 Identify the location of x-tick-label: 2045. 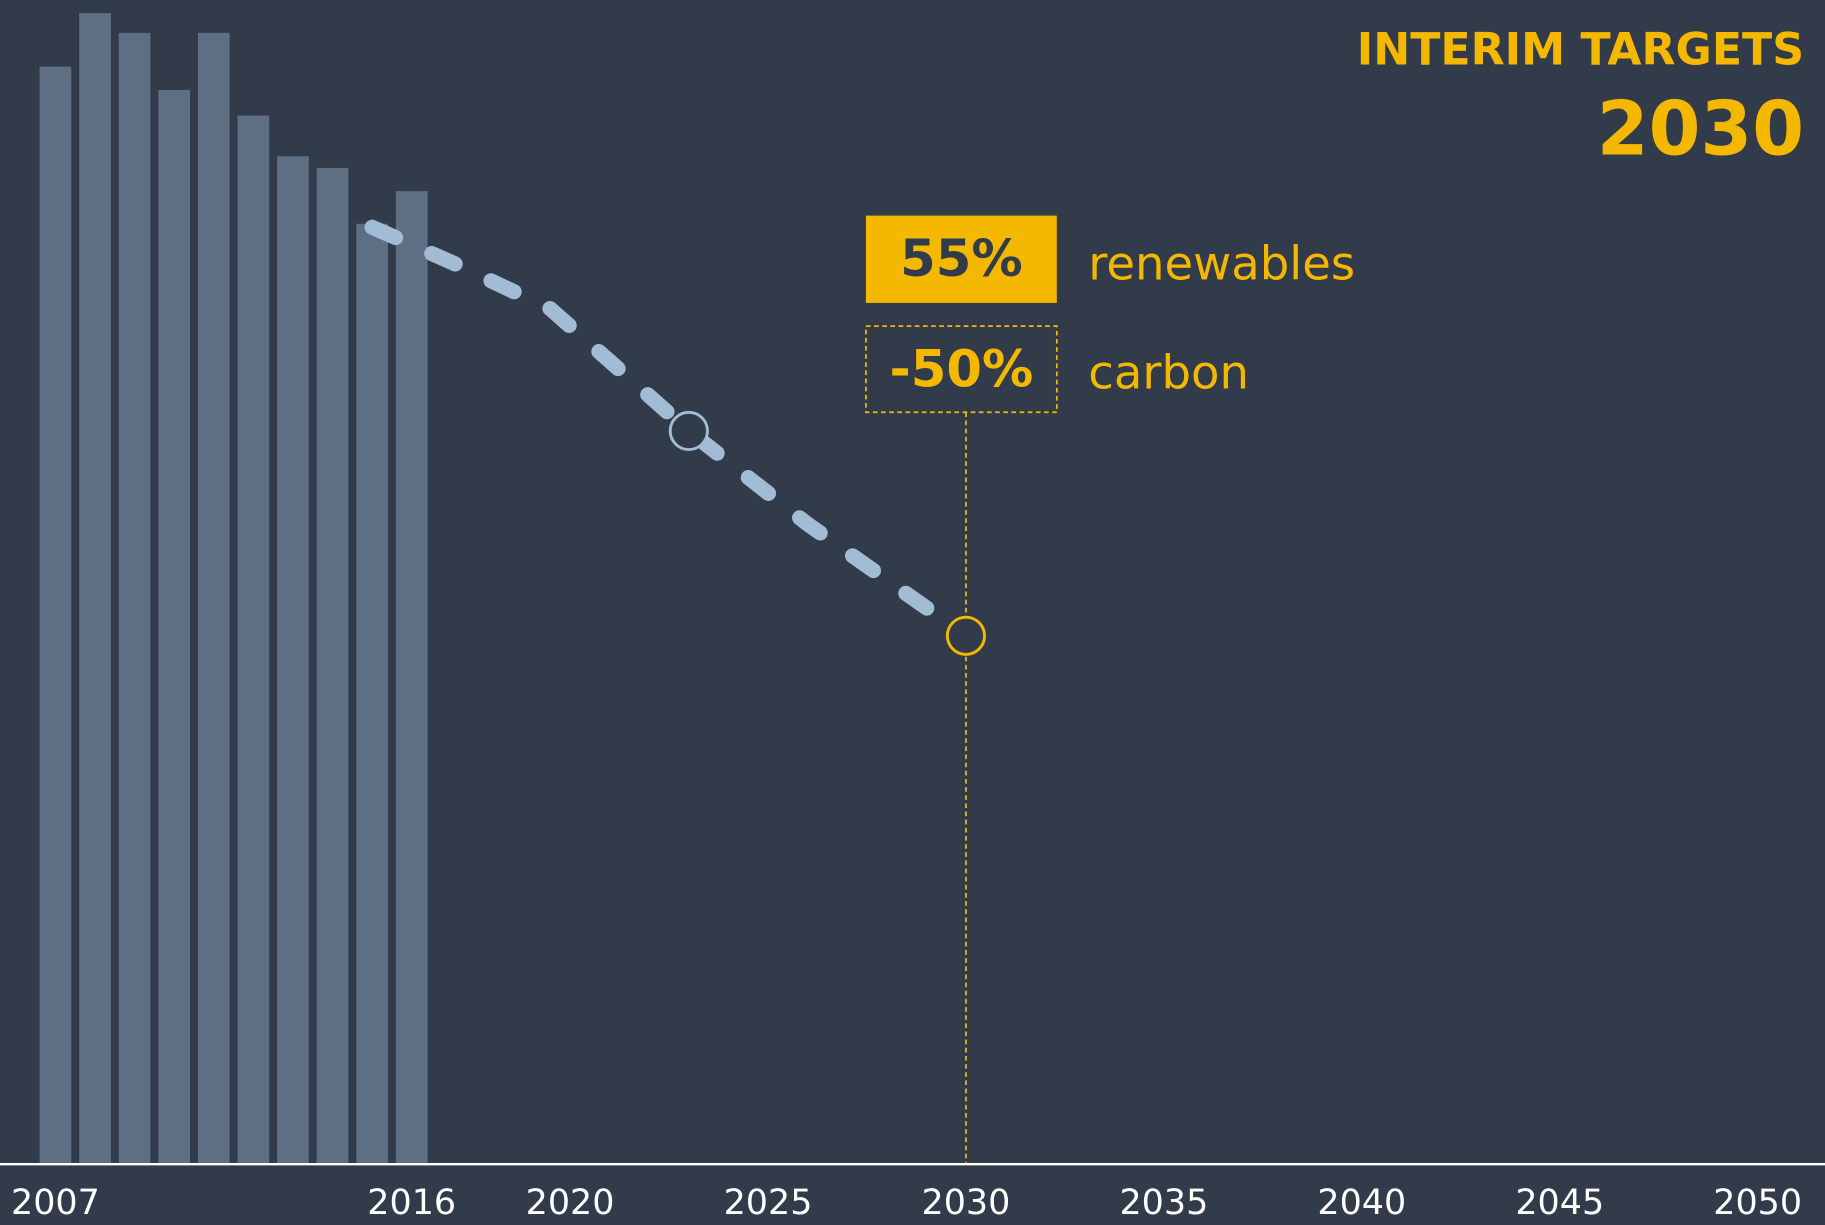
(1559, 1203).